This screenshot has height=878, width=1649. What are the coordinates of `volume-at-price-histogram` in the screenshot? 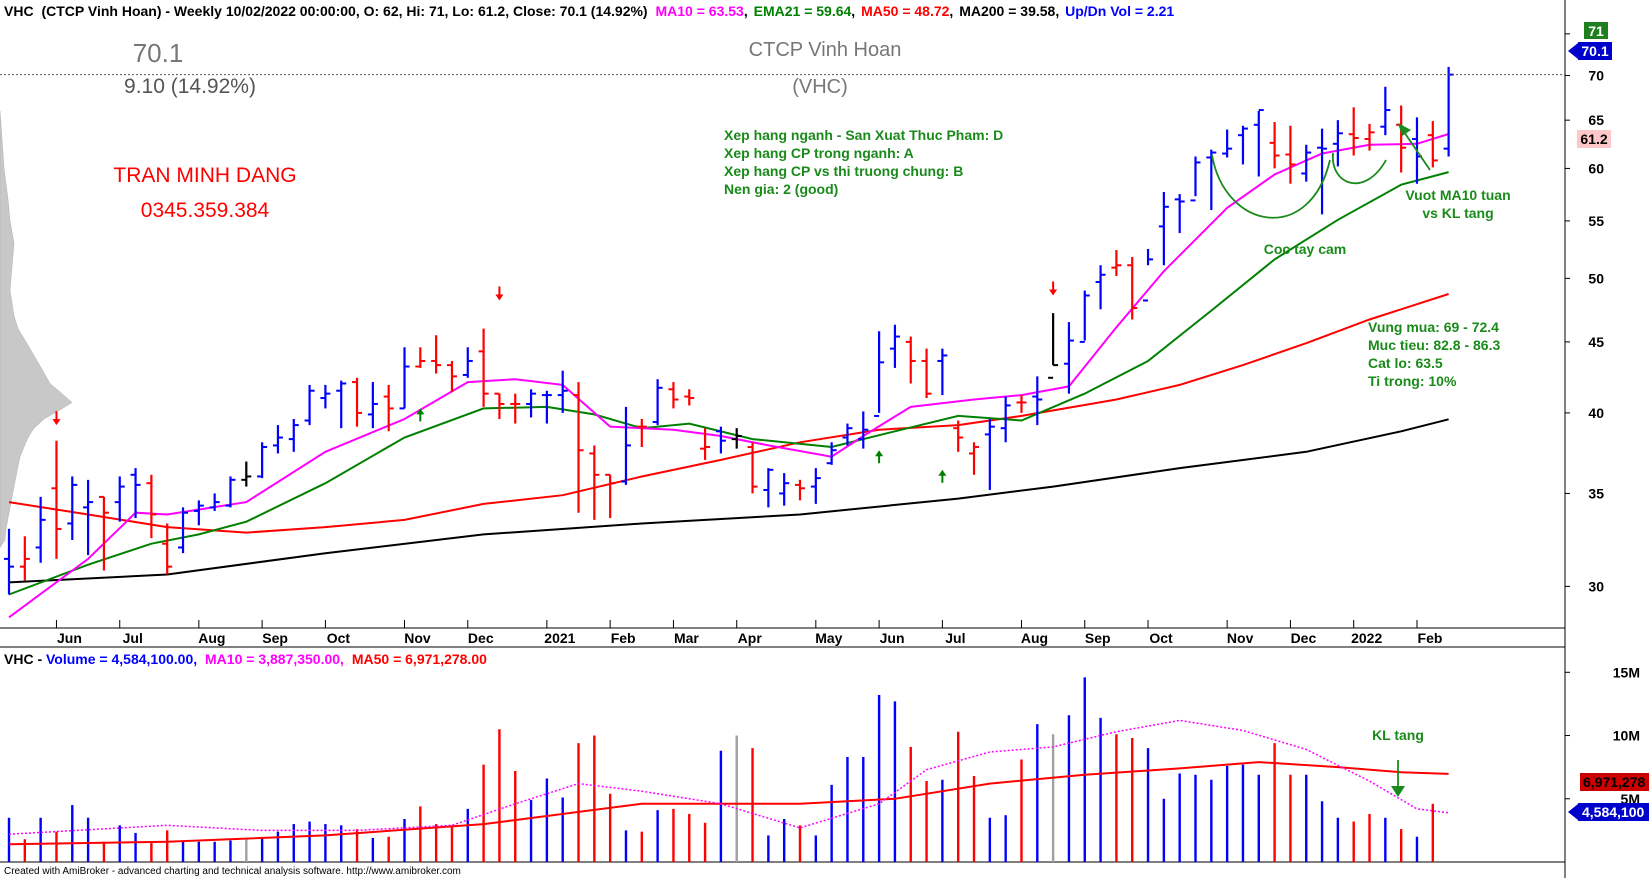 It's located at (36, 329).